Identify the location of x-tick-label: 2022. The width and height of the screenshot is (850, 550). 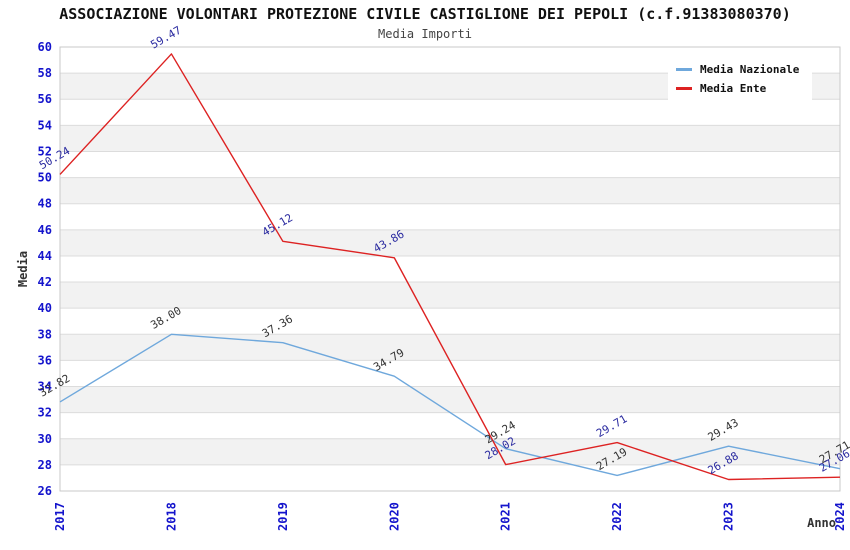
(617, 516).